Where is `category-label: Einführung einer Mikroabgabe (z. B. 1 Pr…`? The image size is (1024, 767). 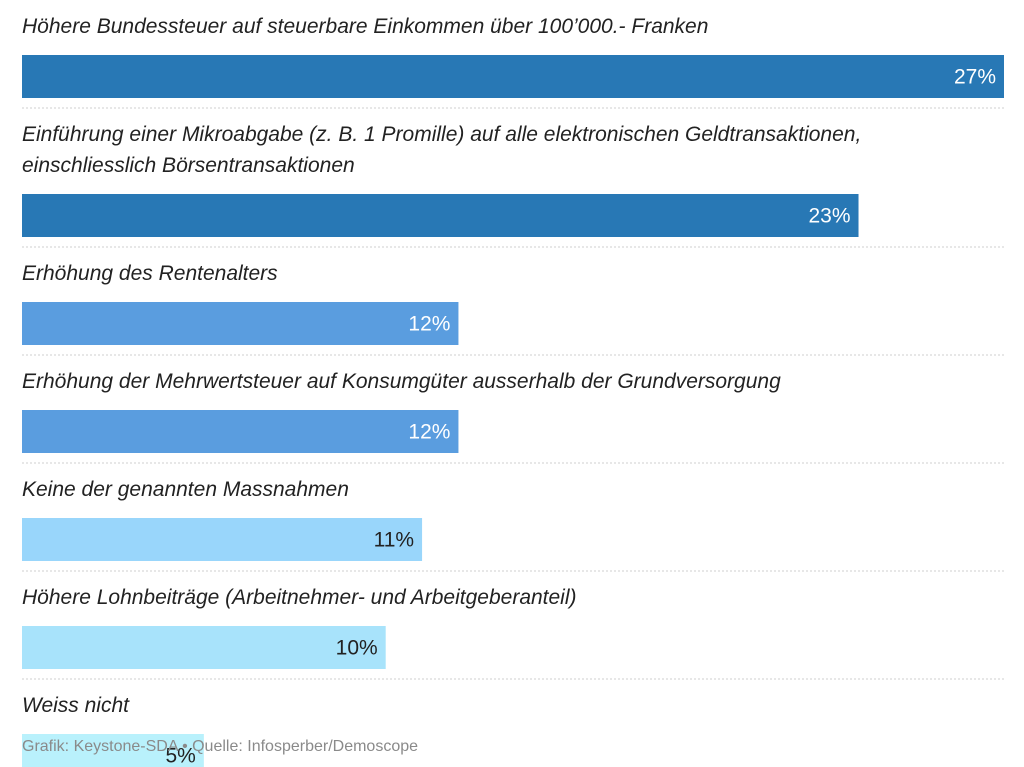
category-label: Einführung einer Mikroabgabe (z. B. 1 Pr… is located at coordinates (441, 134).